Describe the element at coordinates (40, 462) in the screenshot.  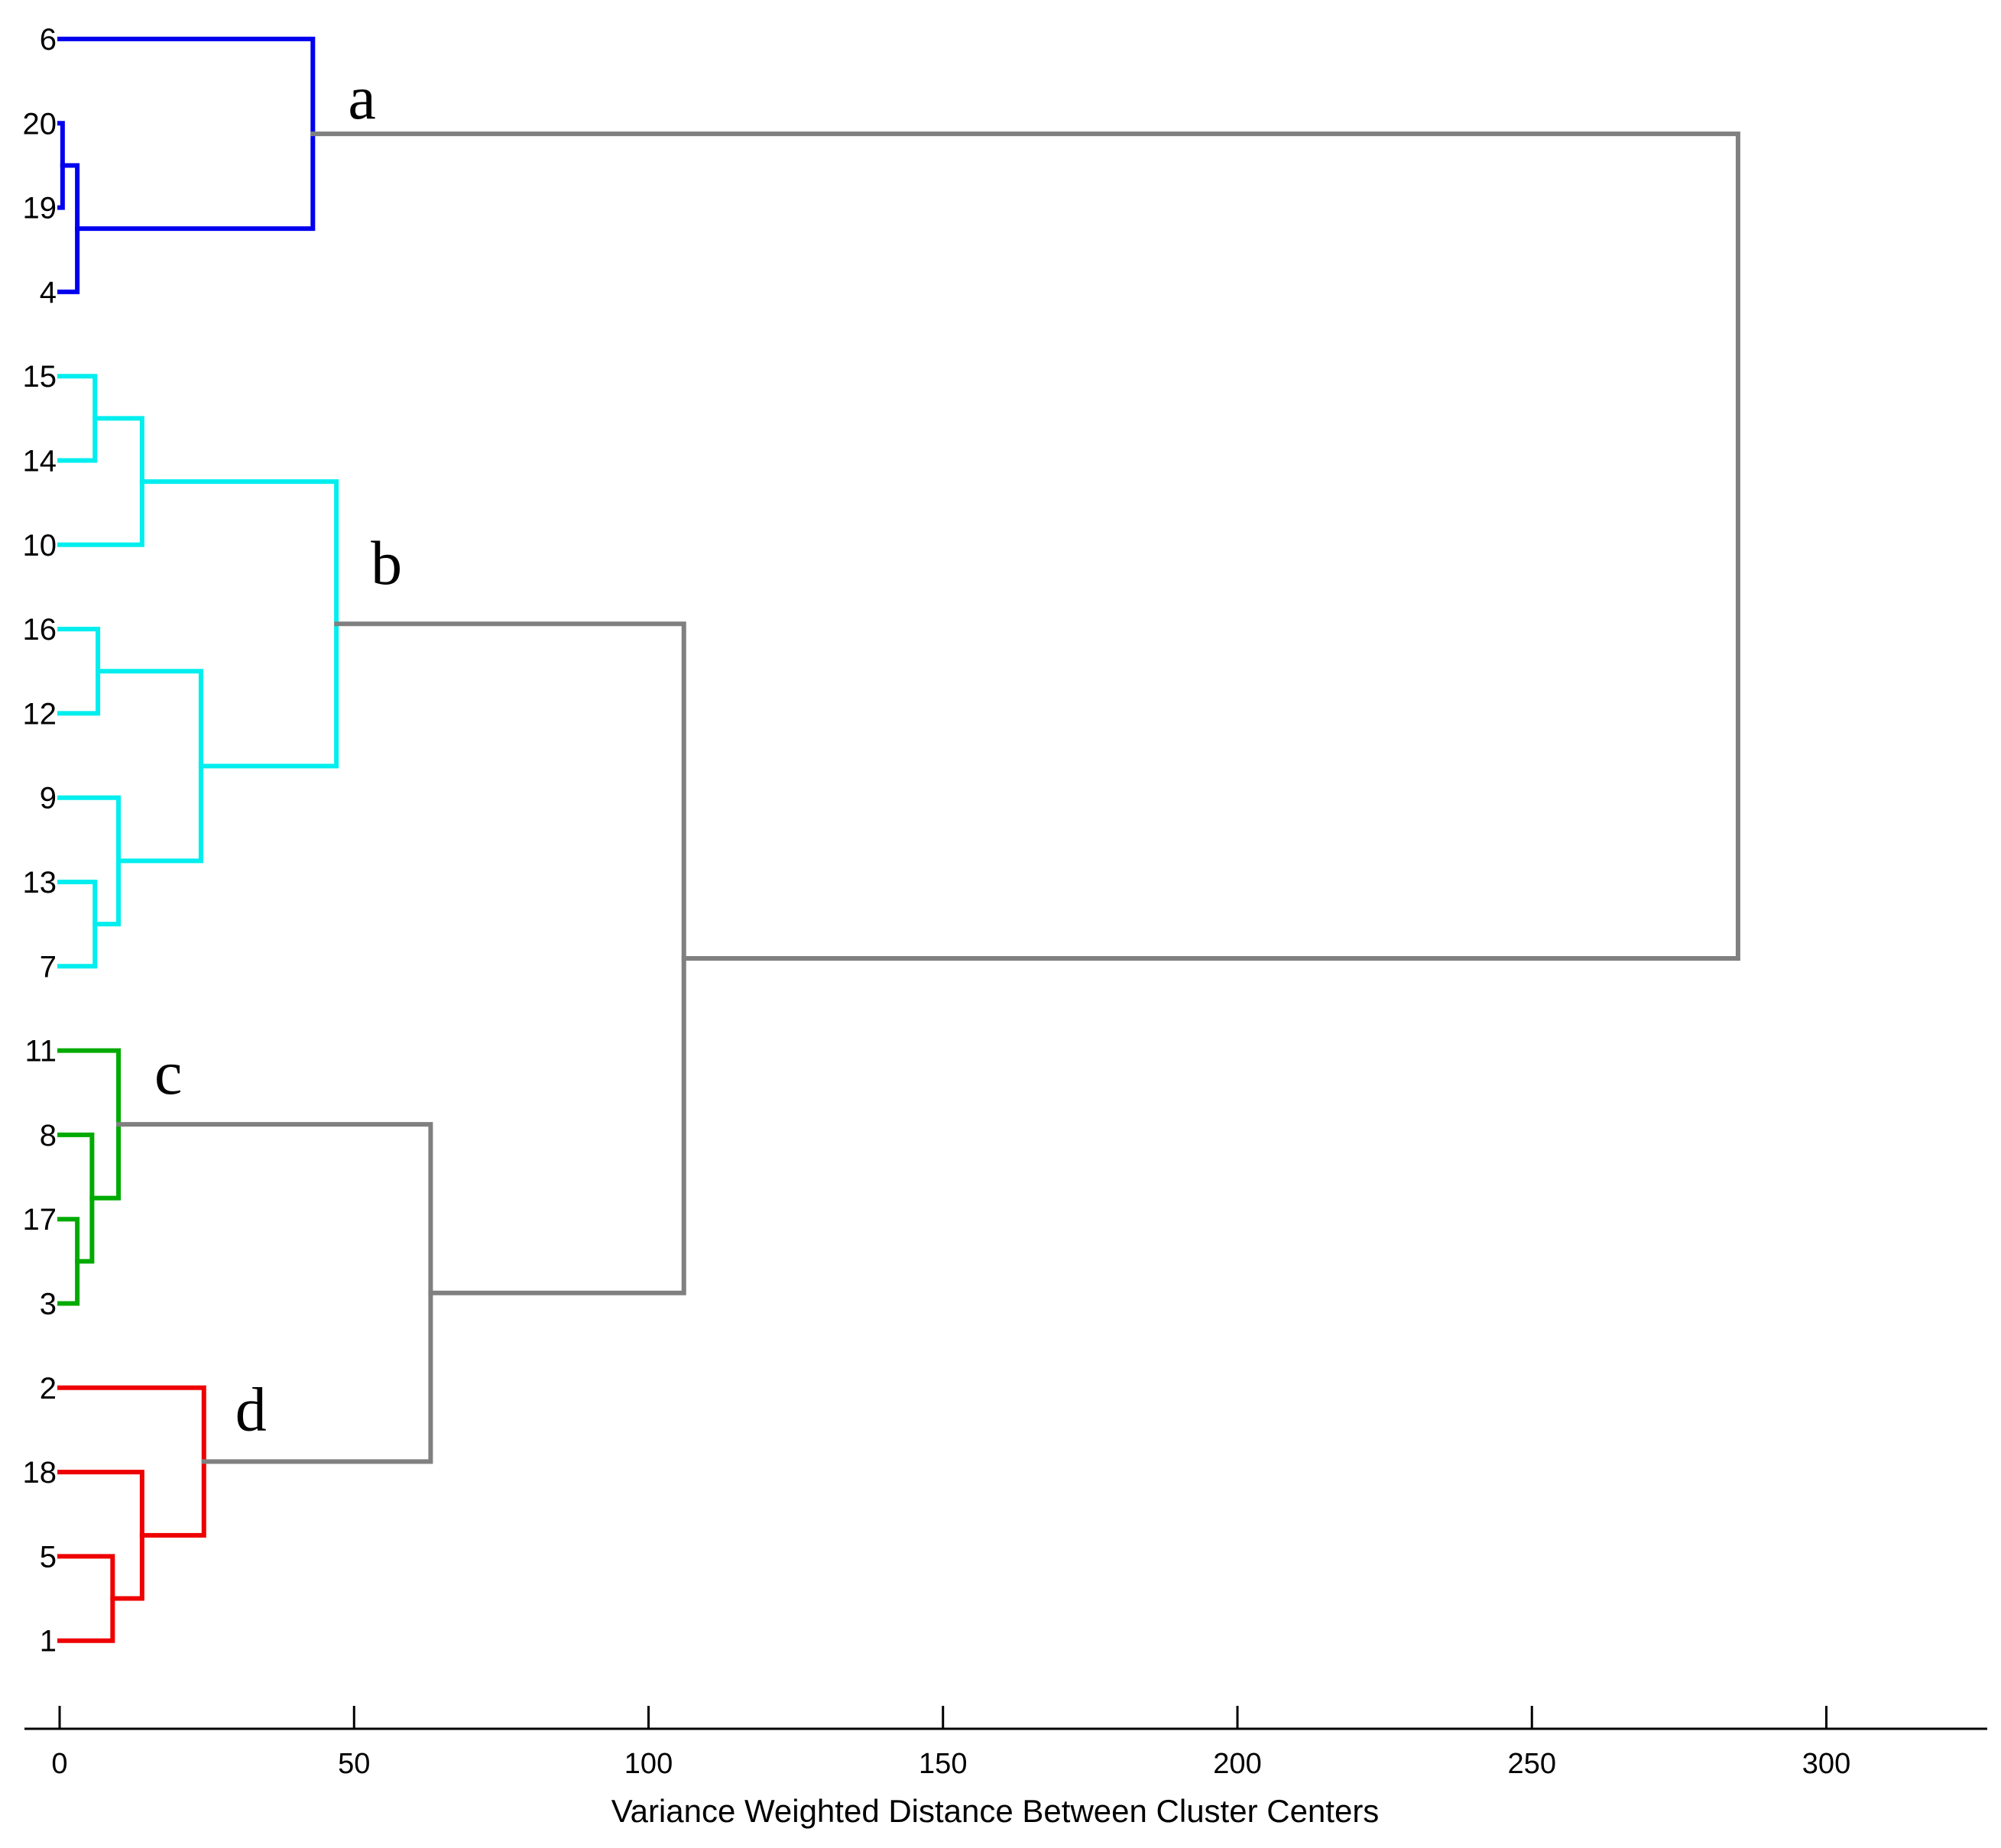
I see `leaf-label-14: 14` at that location.